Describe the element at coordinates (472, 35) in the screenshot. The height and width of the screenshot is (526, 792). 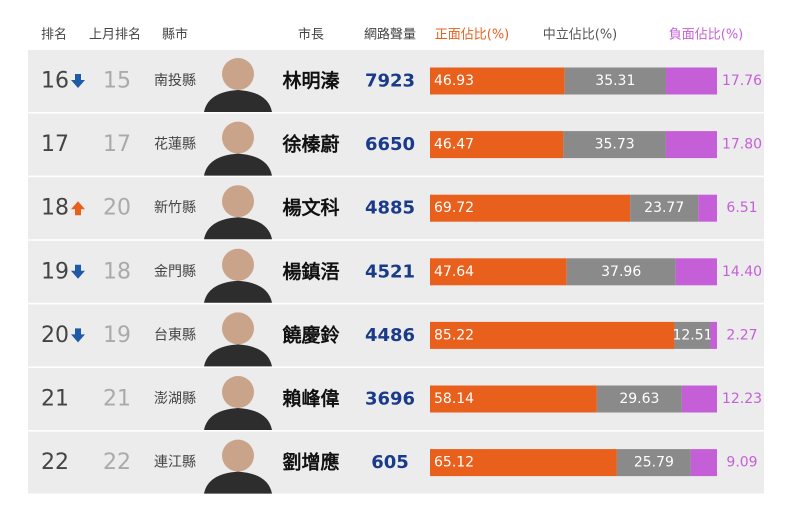
I see `column-header: 正面佔比(%)` at that location.